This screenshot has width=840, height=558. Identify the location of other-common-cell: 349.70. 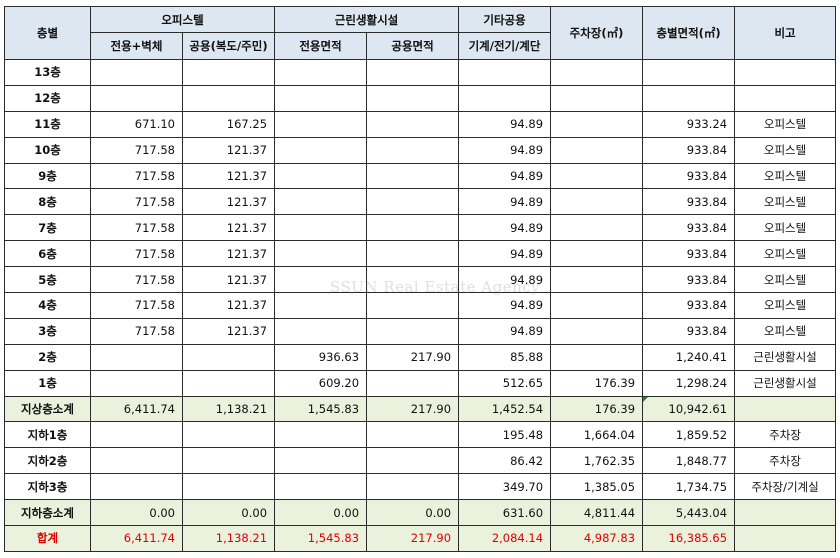
(505, 487).